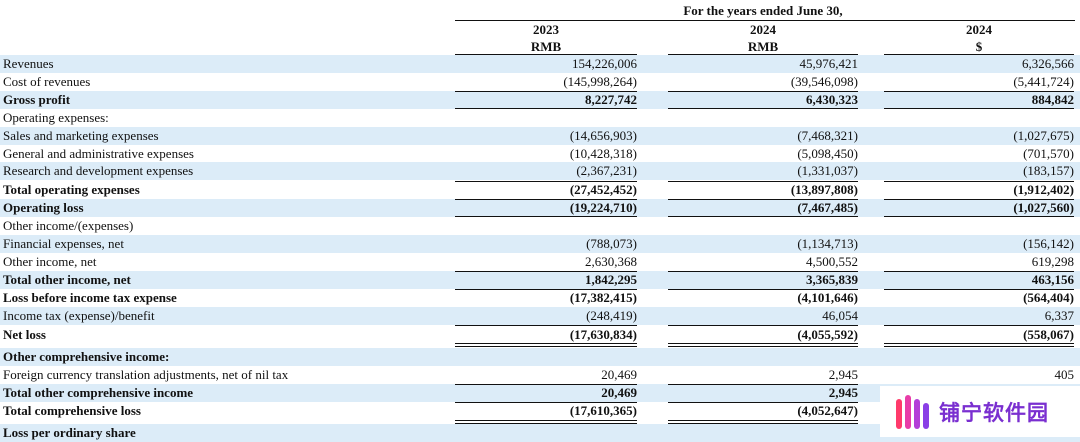 This screenshot has height=442, width=1080. Describe the element at coordinates (28, 63) in the screenshot. I see `row-label: Revenues` at that location.